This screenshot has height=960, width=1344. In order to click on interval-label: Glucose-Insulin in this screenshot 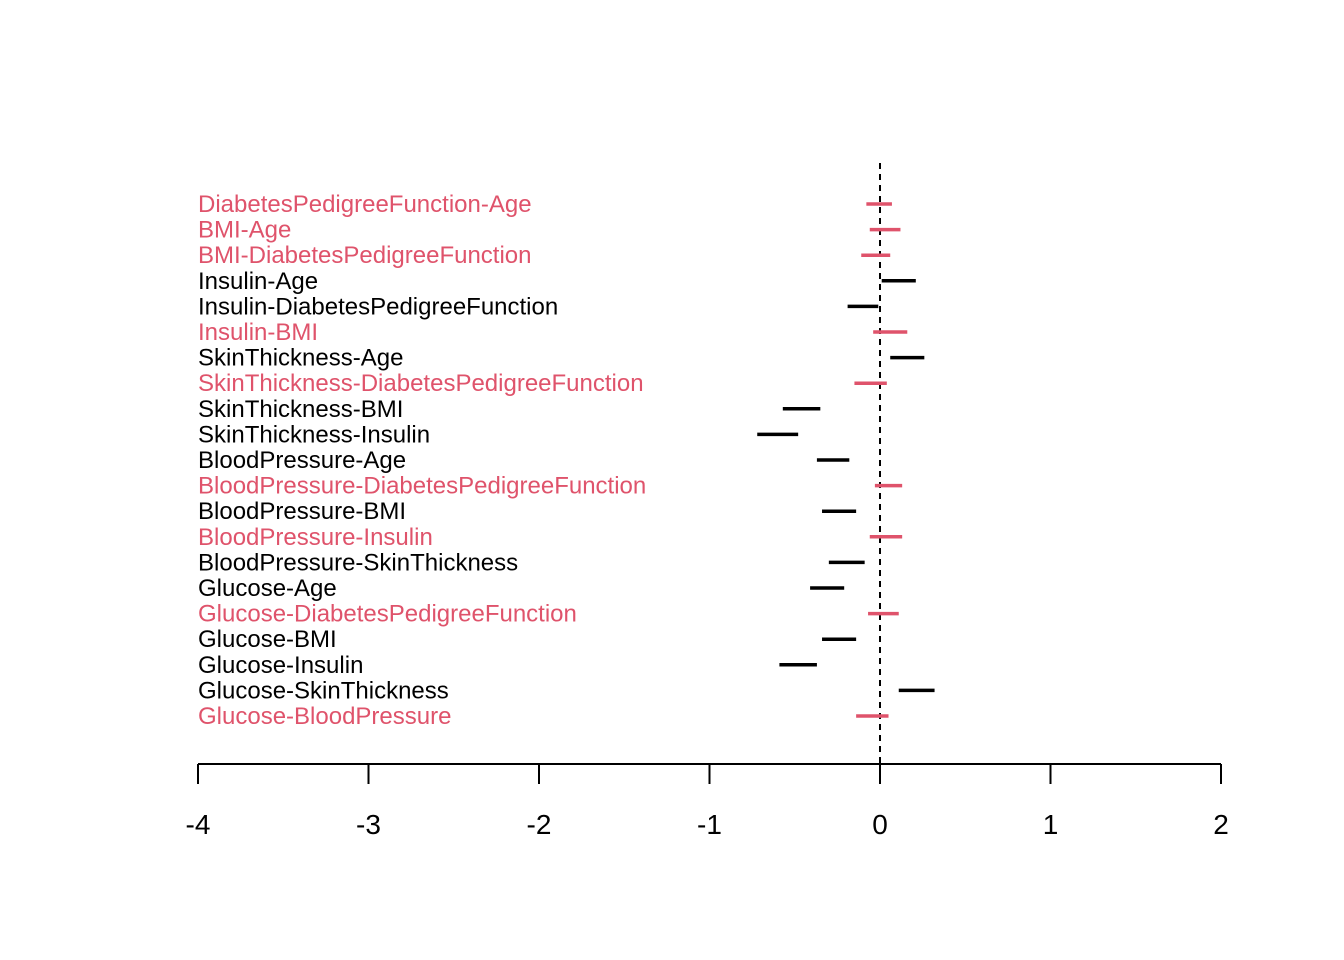, I will do `click(280, 665)`.